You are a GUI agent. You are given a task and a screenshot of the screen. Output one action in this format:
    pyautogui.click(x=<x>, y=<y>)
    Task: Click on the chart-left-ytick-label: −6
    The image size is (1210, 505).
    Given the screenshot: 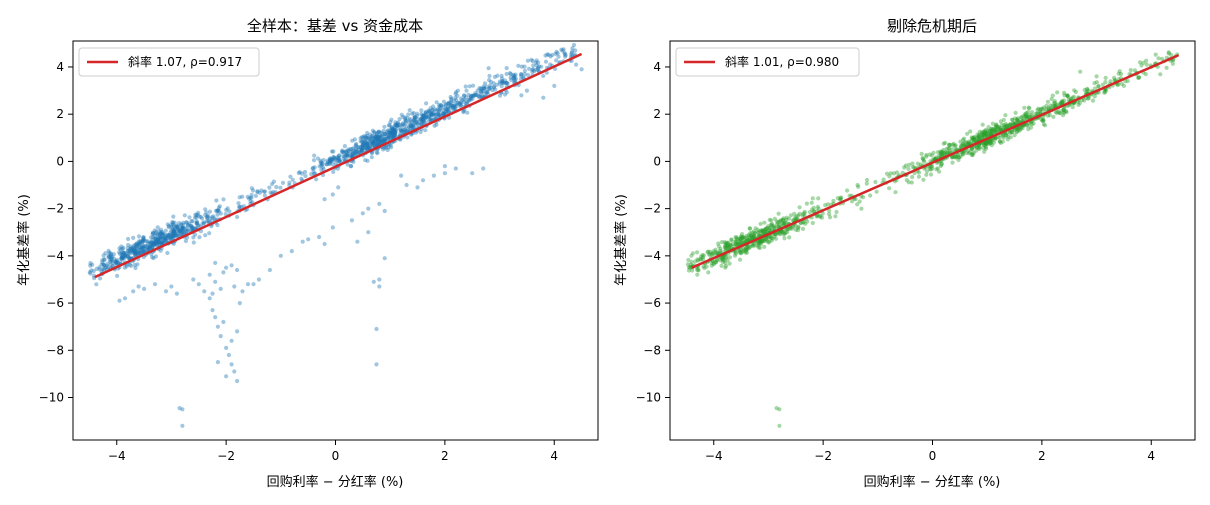 What is the action you would take?
    pyautogui.click(x=55, y=303)
    